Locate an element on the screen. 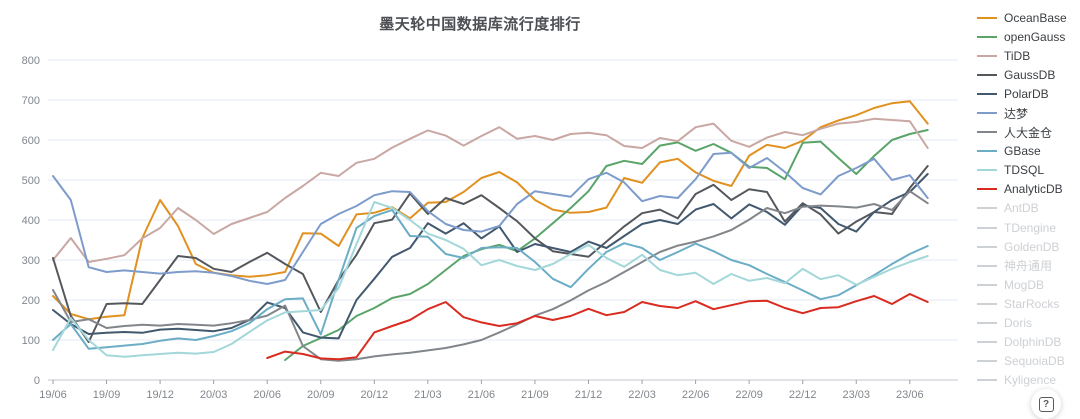 The image size is (1080, 419). legend-item-TDengine: TDengine is located at coordinates (1027, 227).